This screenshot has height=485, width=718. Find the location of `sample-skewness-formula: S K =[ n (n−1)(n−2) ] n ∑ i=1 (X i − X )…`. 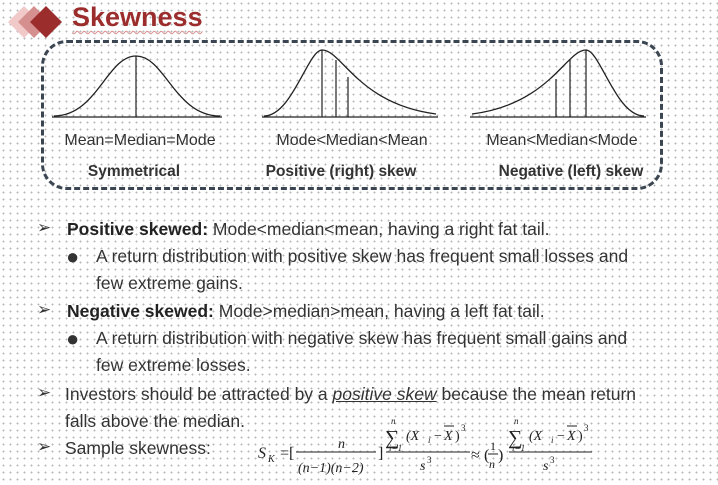

sample-skewness-formula: S K =[ n (n−1)(n−2) ] n ∑ i=1 (X i − X )… is located at coordinates (425, 447).